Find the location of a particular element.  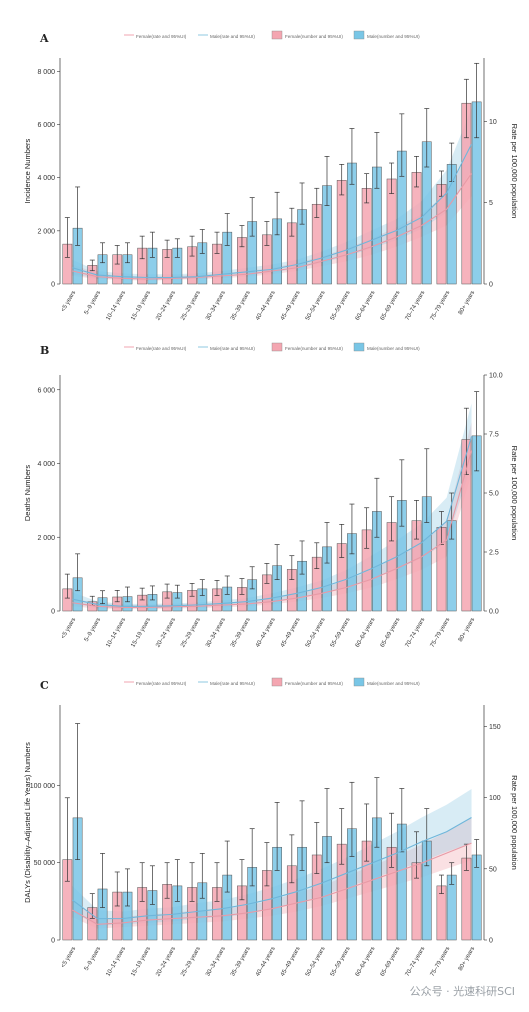

panel-label: B is located at coordinates (44, 350).